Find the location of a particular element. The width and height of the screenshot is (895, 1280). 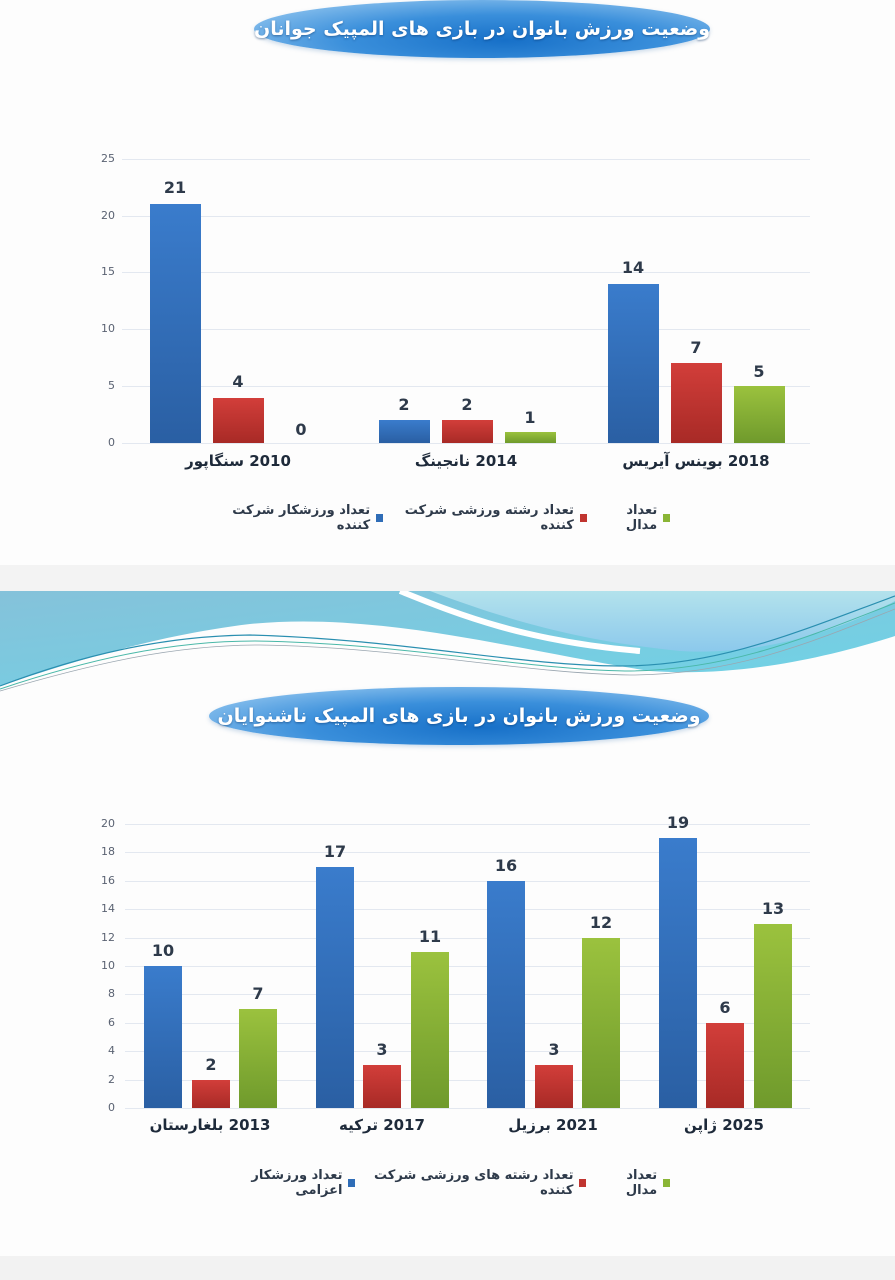

bar-athletes-2010 is located at coordinates (175, 323).